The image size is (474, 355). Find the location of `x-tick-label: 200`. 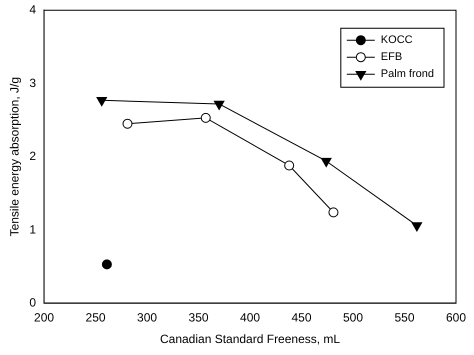

x-tick-label: 200 is located at coordinates (44, 317).